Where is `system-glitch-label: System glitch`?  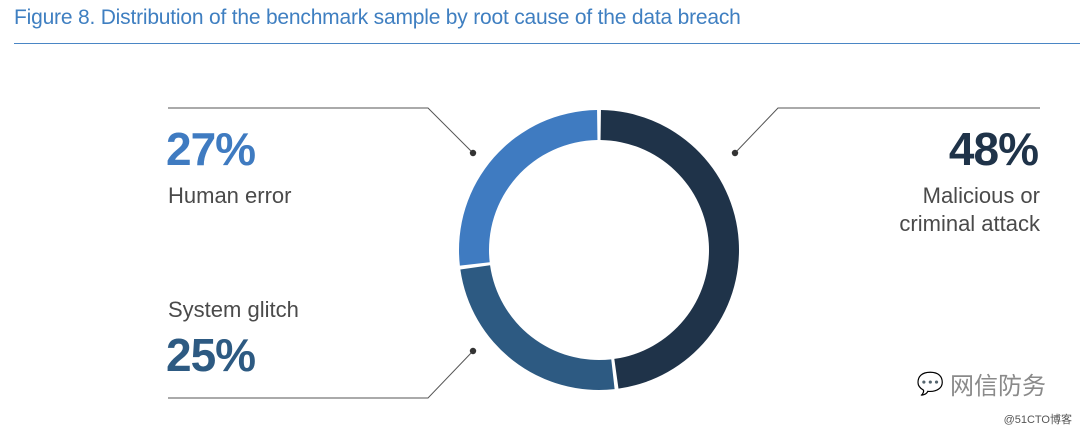 system-glitch-label: System glitch is located at coordinates (233, 309).